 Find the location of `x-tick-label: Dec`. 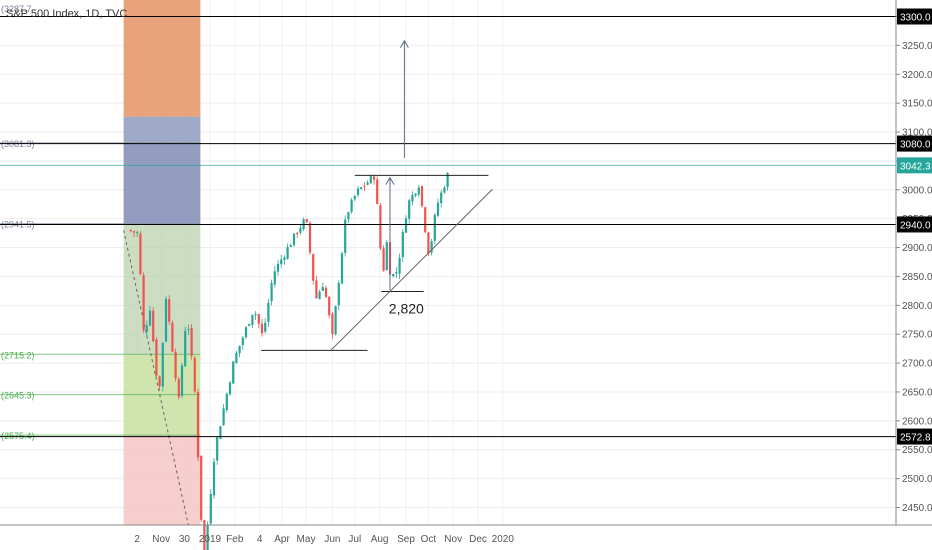

x-tick-label: Dec is located at coordinates (478, 539).